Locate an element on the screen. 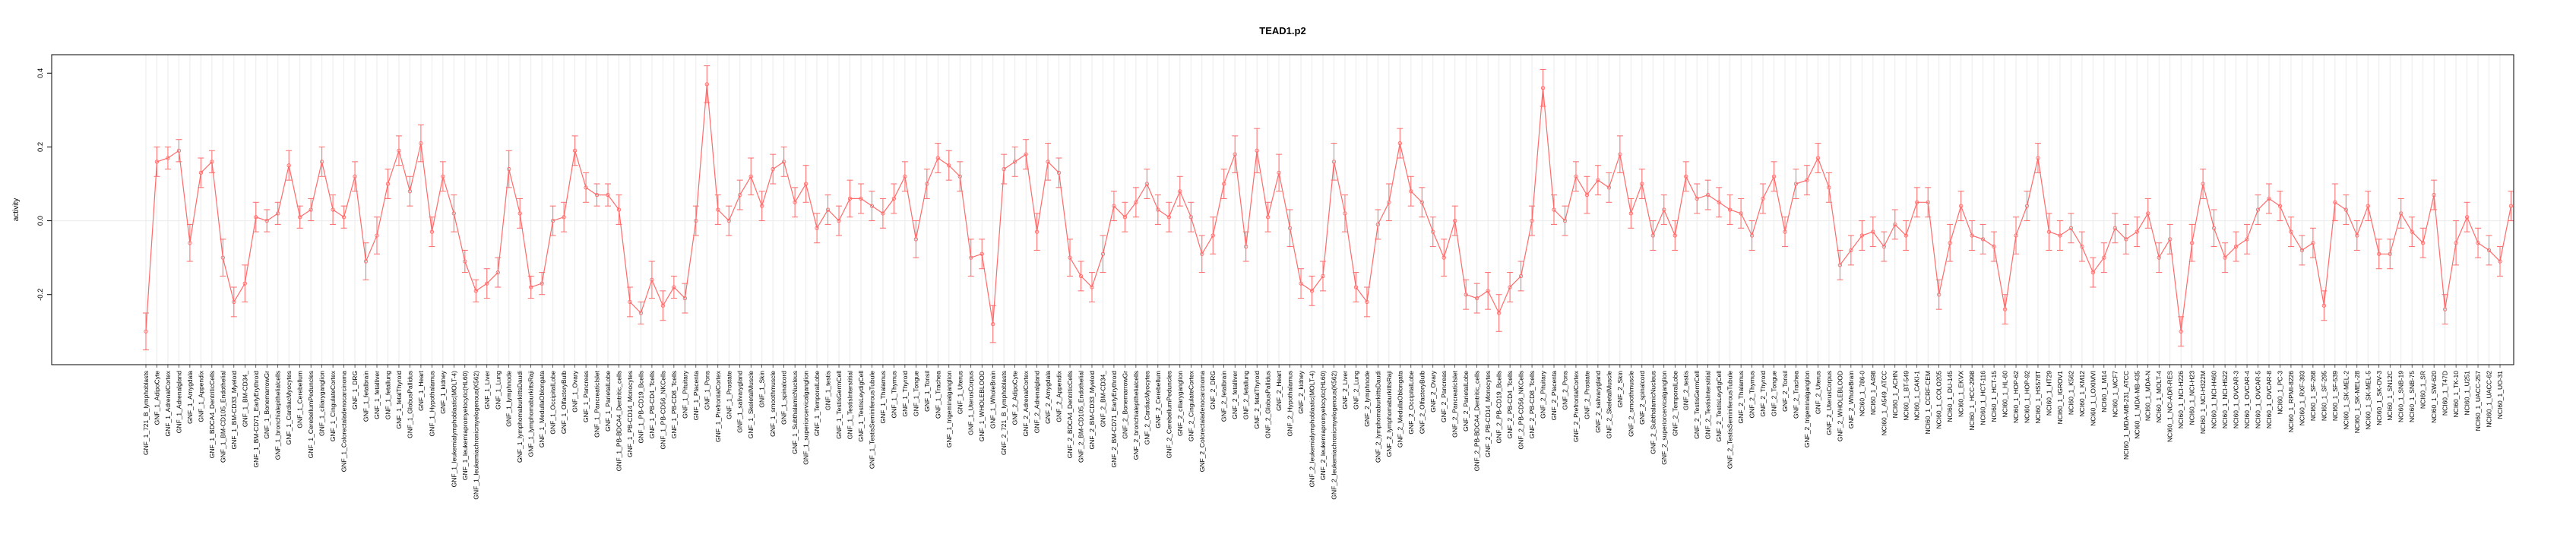 The height and width of the screenshot is (547, 2576). x-tick-label: GNF_2_CardiacMyocytes is located at coordinates (1146, 407).